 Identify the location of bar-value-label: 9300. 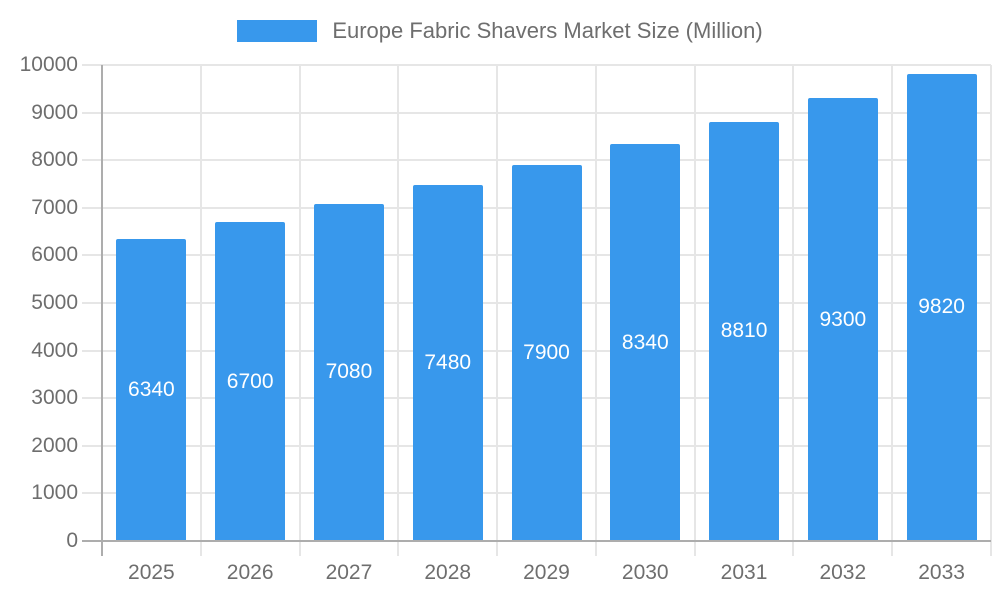
(843, 319).